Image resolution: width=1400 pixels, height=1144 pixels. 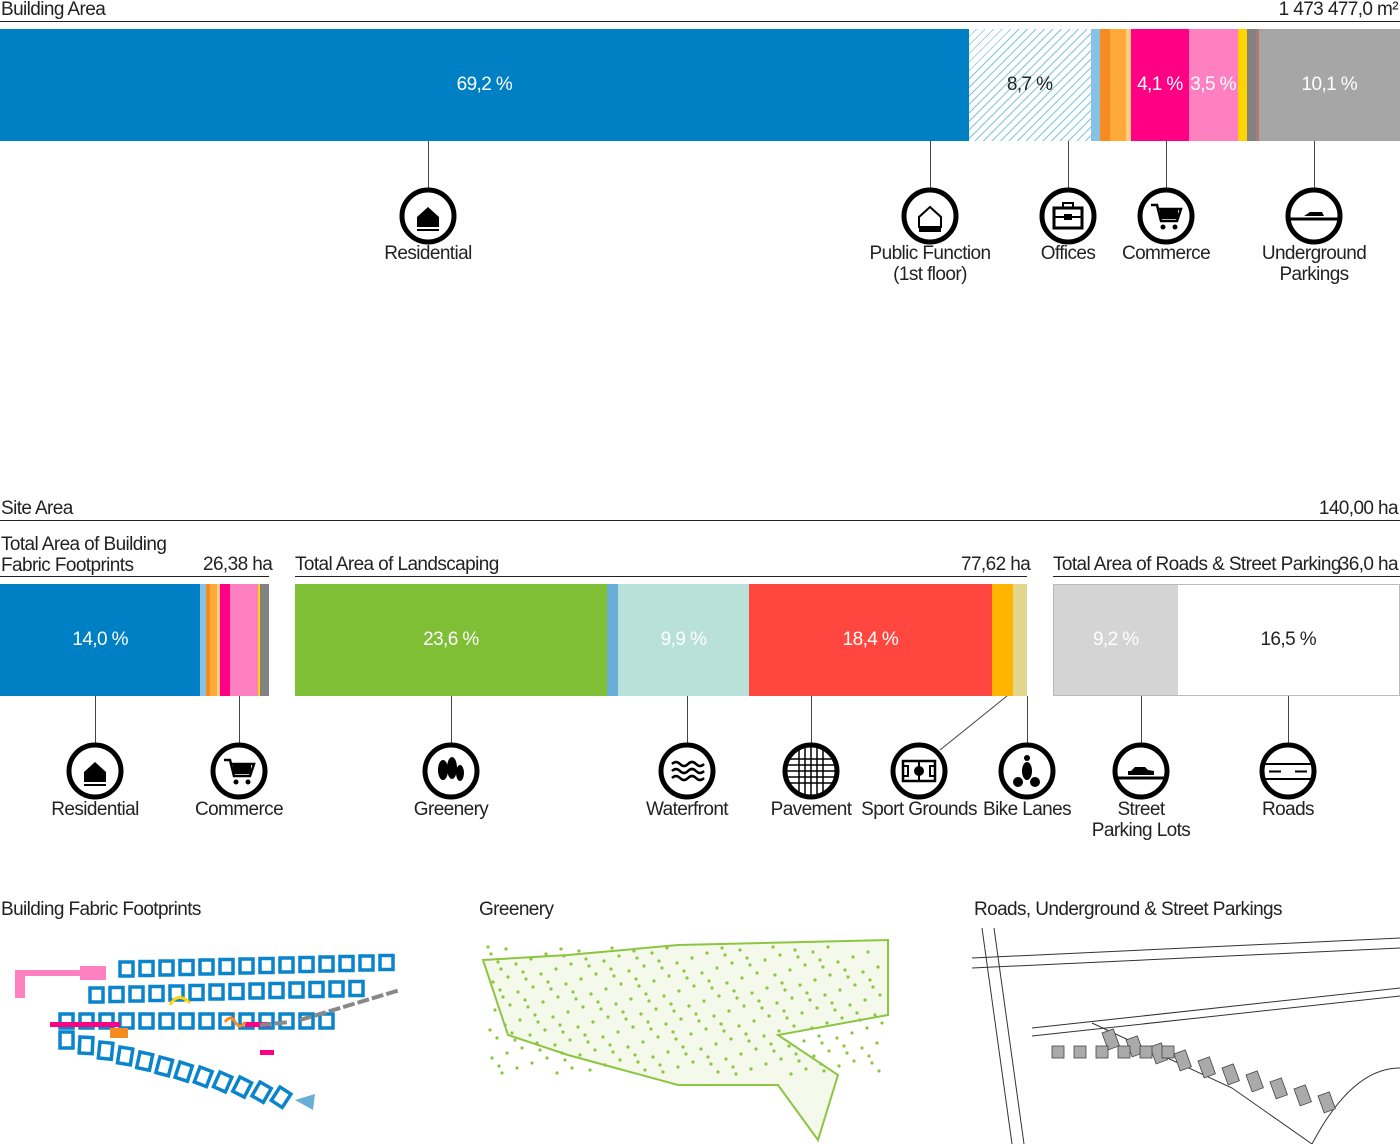 I want to click on segment-label: 9,9 %, so click(x=683, y=639).